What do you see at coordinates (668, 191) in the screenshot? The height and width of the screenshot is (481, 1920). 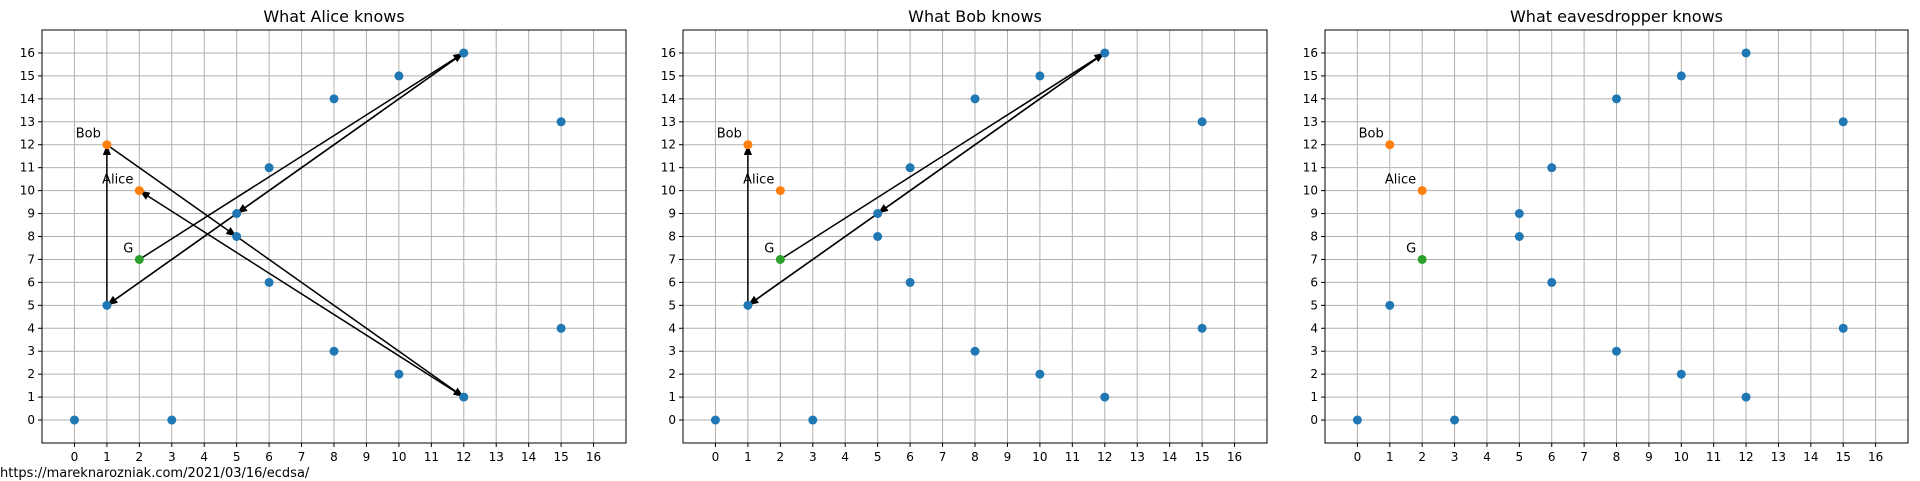 I see `y-tick-label: 10` at bounding box center [668, 191].